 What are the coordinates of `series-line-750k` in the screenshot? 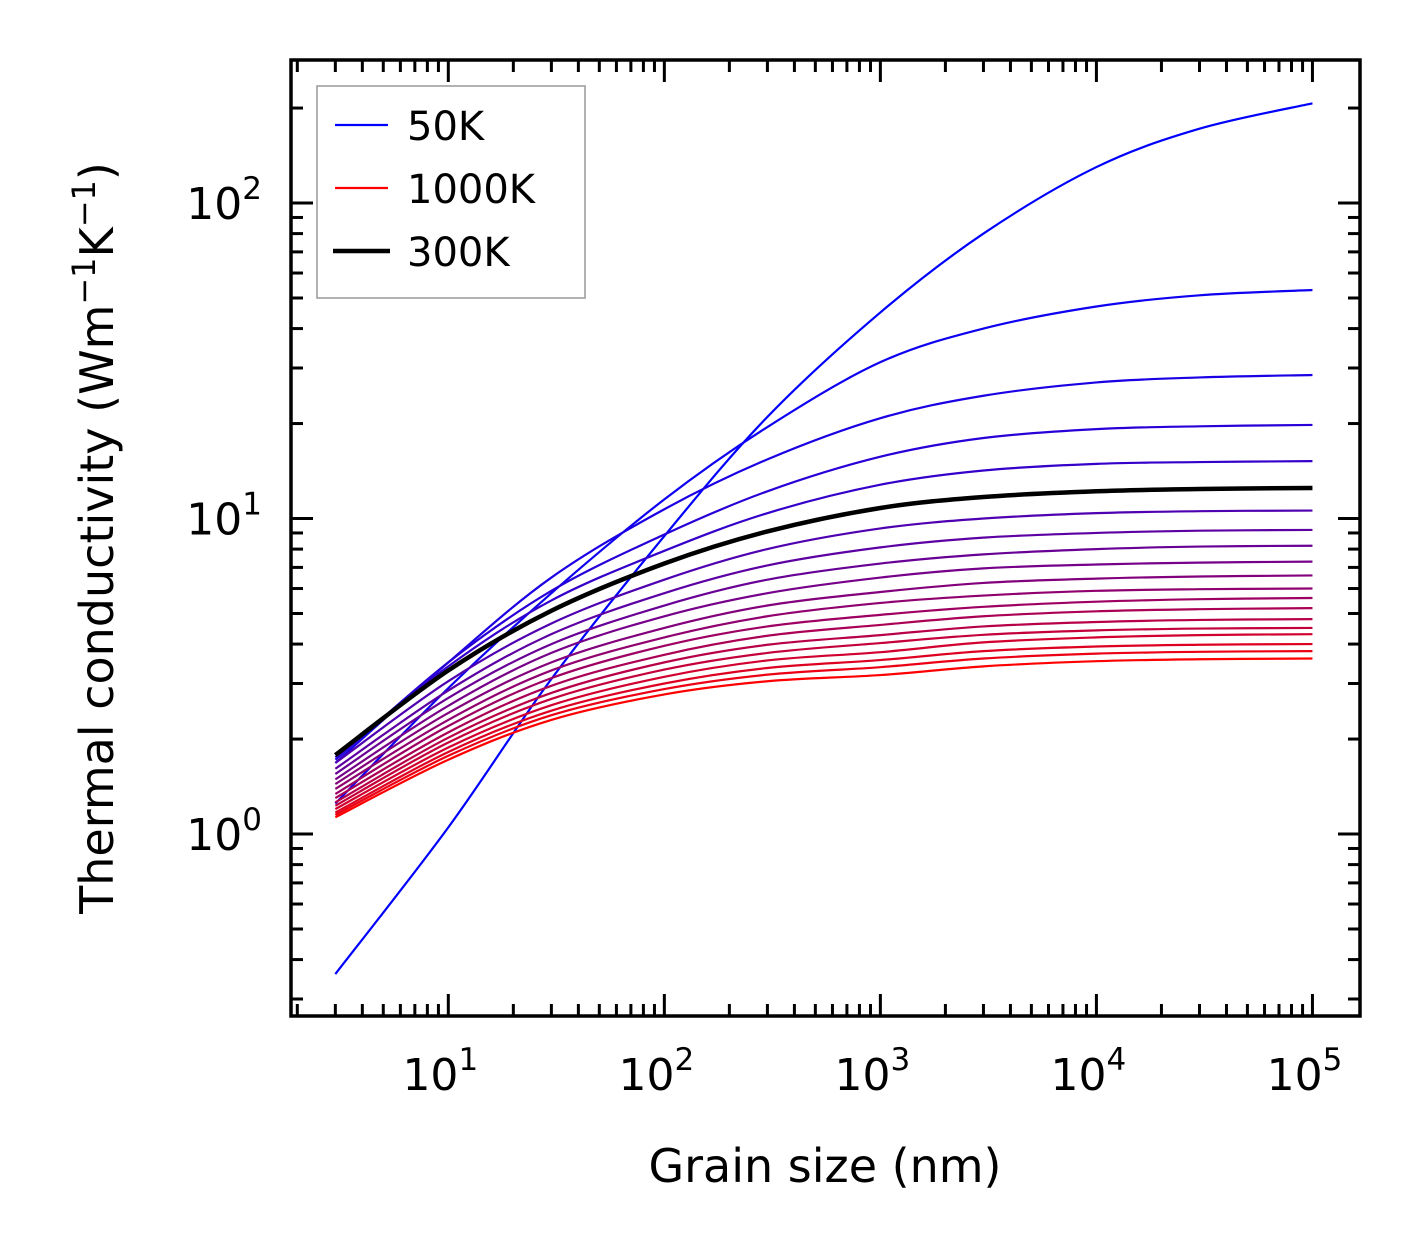 It's located at (823, 711).